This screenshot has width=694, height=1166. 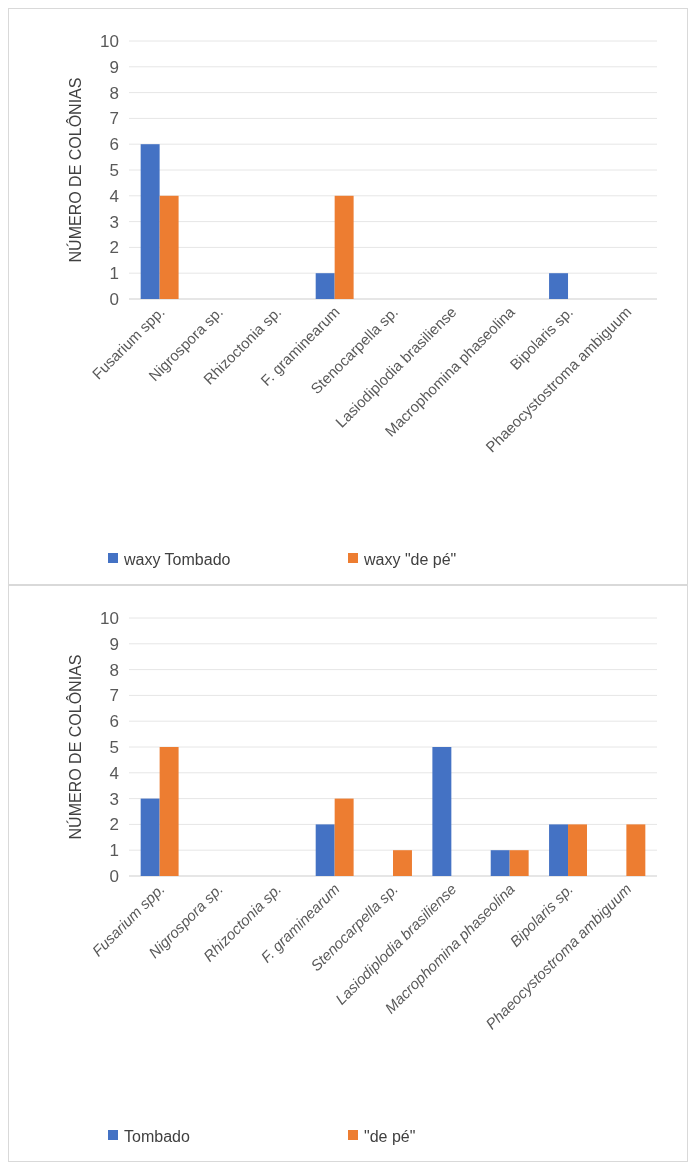 I want to click on legend-label: "de pé", so click(x=390, y=1136).